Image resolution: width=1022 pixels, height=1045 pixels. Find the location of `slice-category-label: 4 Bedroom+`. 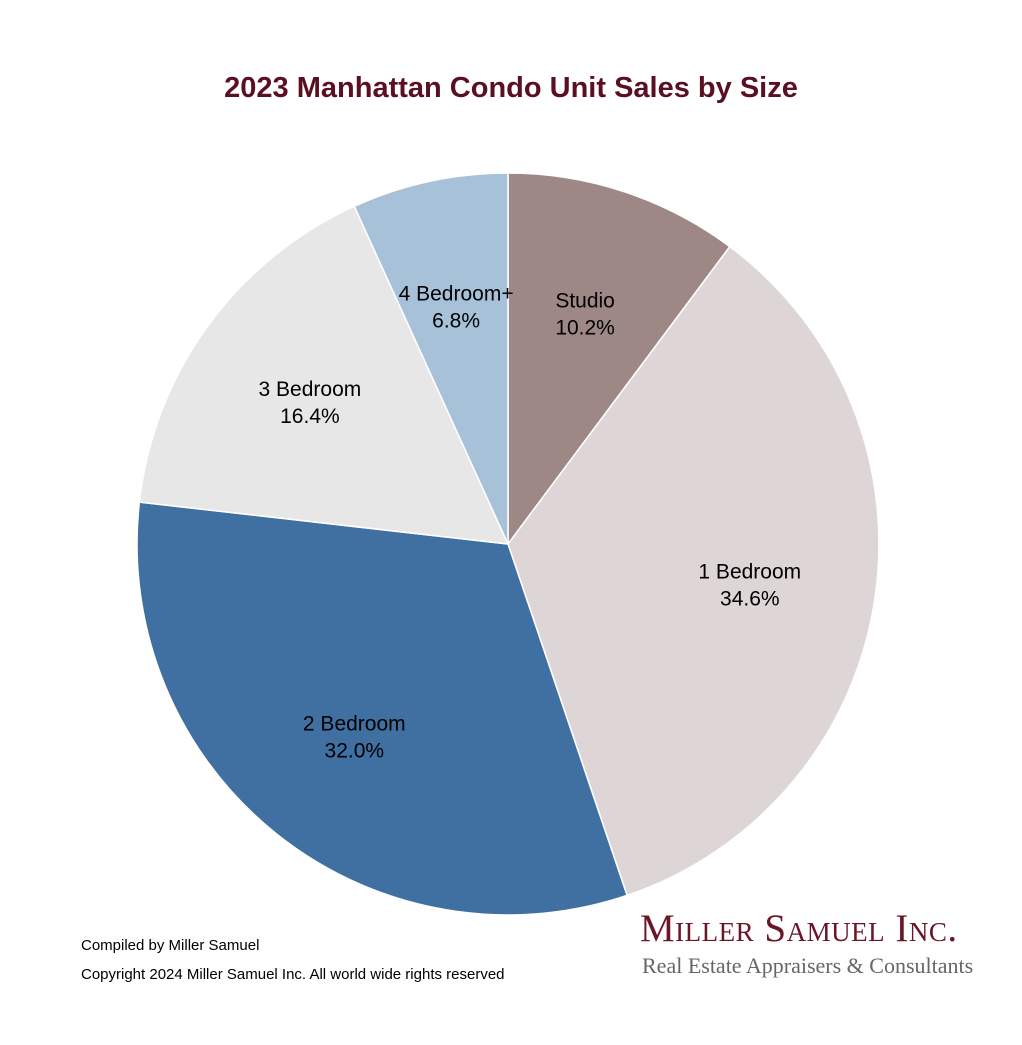

slice-category-label: 4 Bedroom+ is located at coordinates (456, 294).